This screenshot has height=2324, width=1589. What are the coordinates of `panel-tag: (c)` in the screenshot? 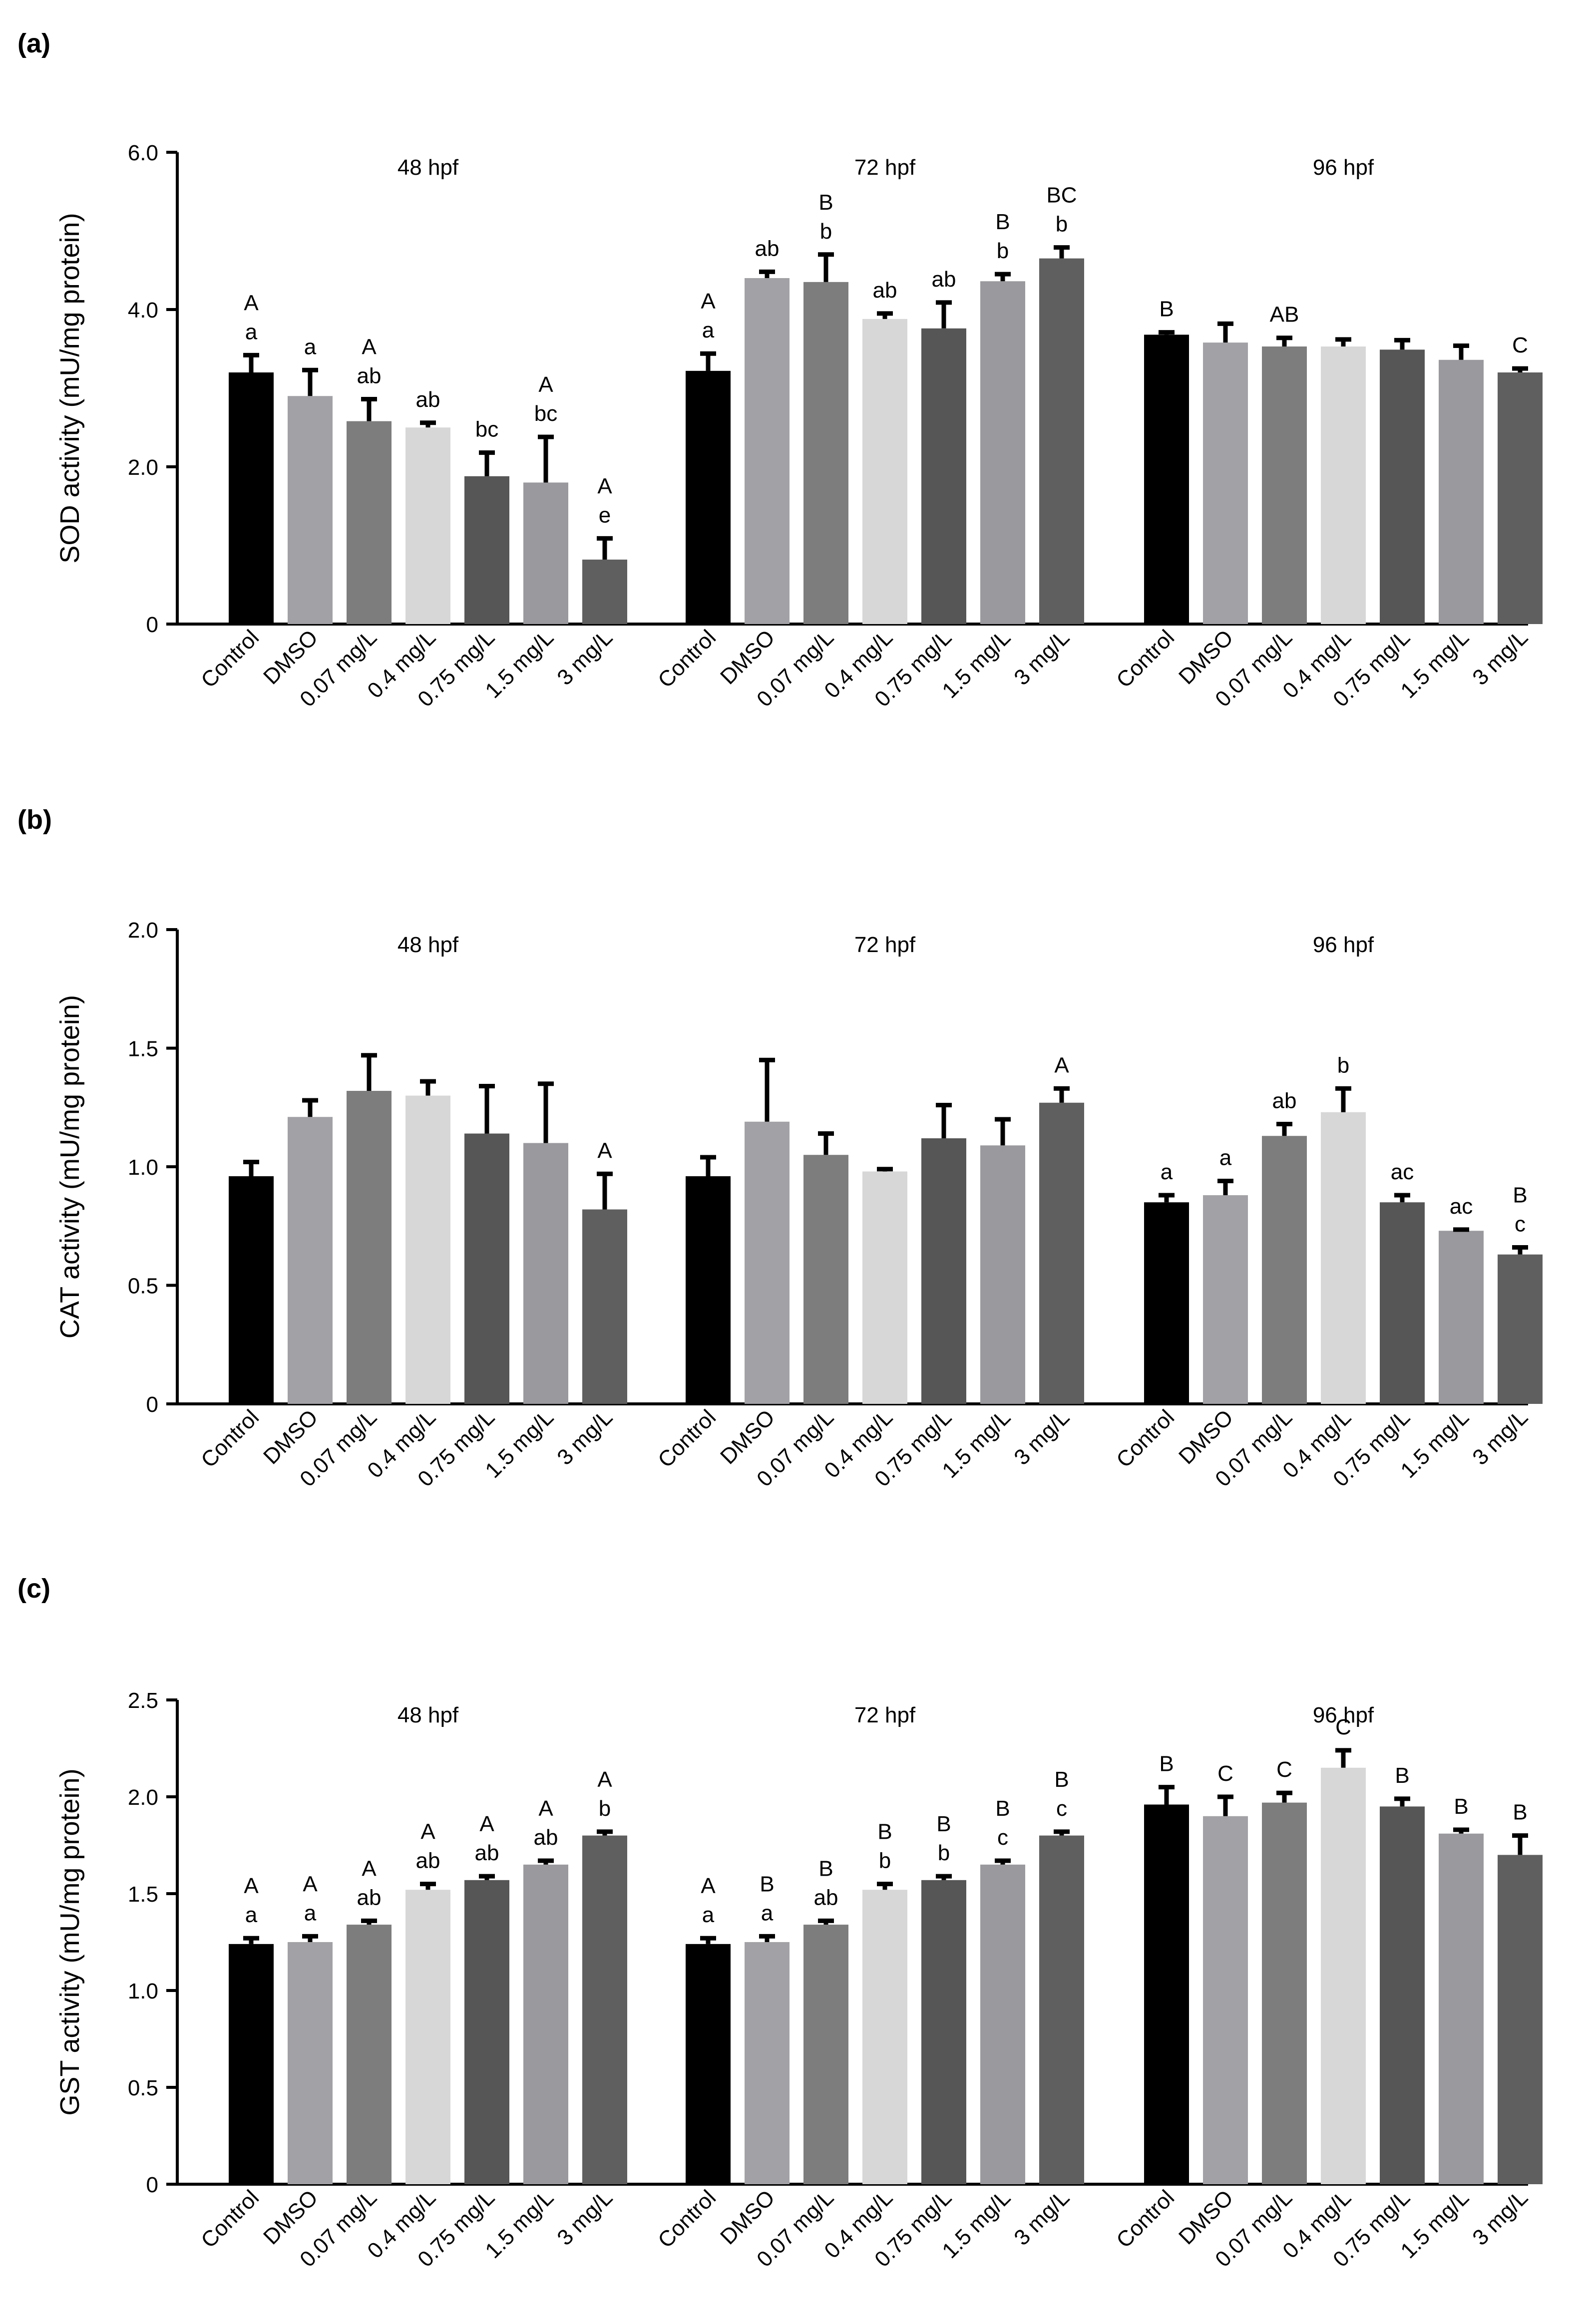 It's located at (33, 1589).